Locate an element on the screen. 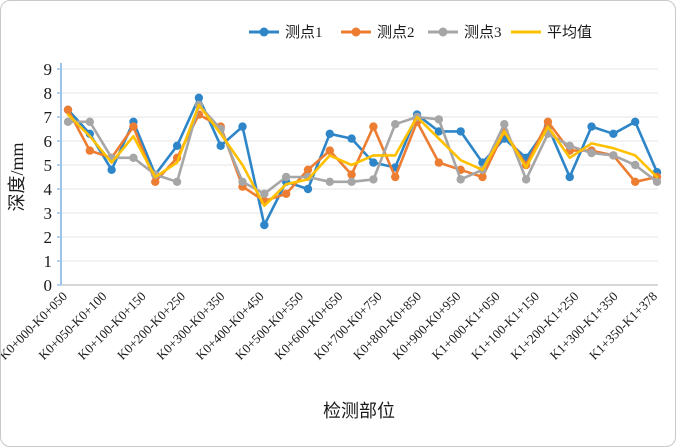 The image size is (676, 447). x-tick-label: K1+000-K1+050 is located at coordinates (466, 326).